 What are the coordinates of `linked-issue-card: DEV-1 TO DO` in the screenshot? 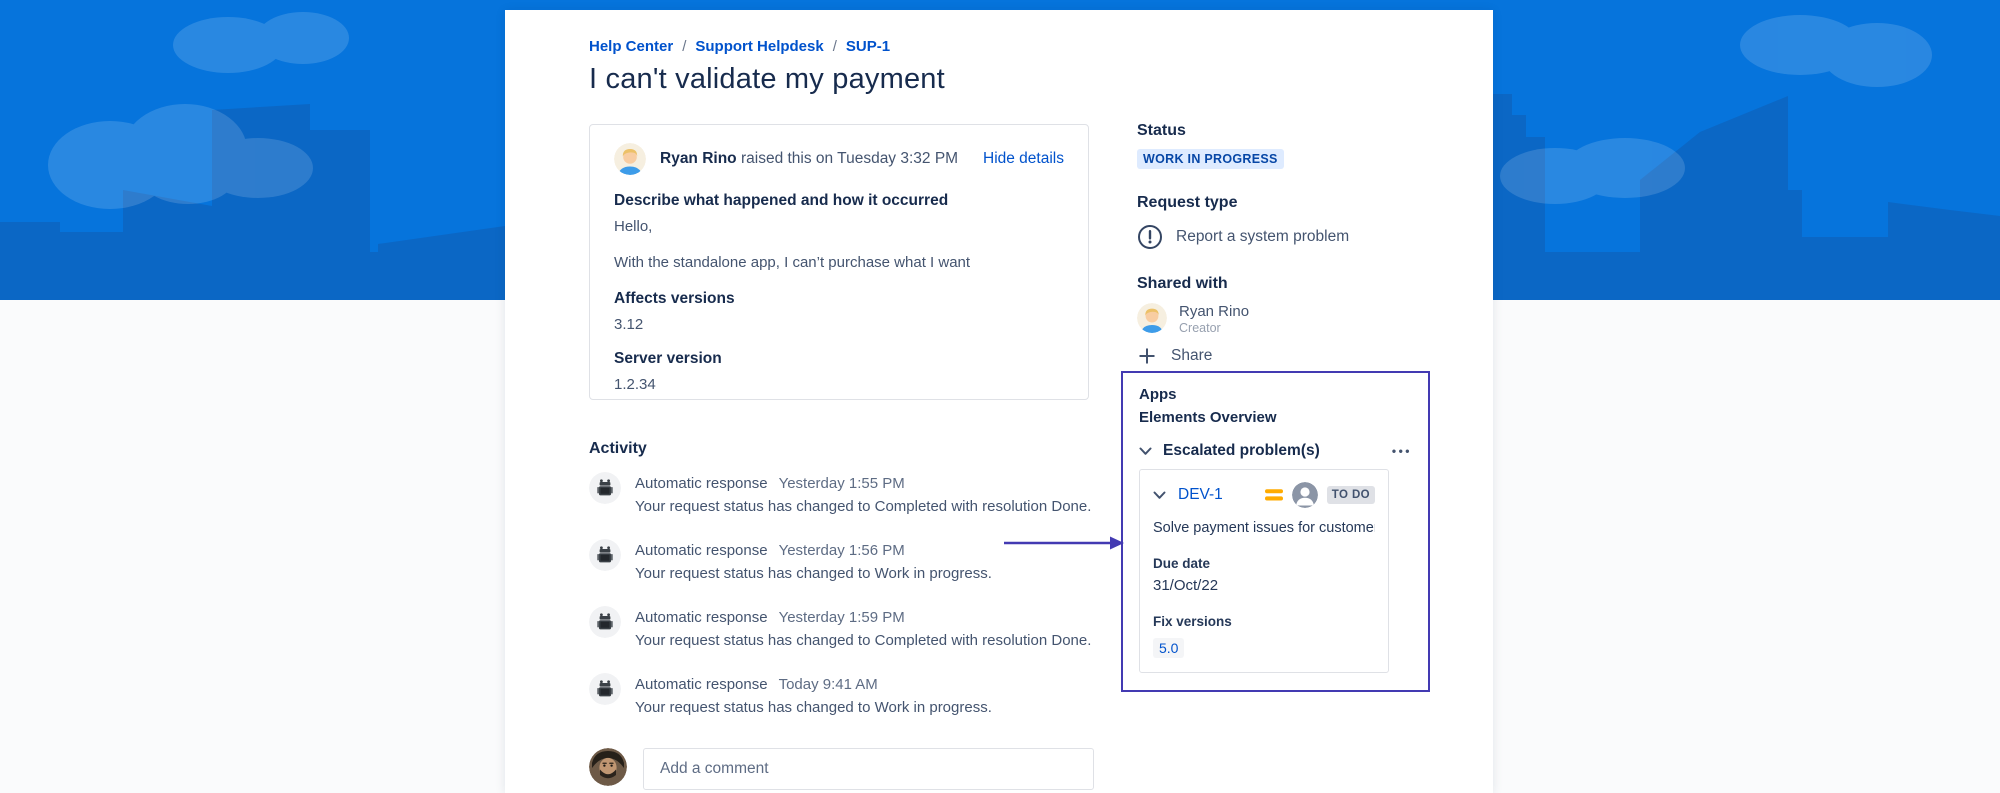 It's located at (1264, 571).